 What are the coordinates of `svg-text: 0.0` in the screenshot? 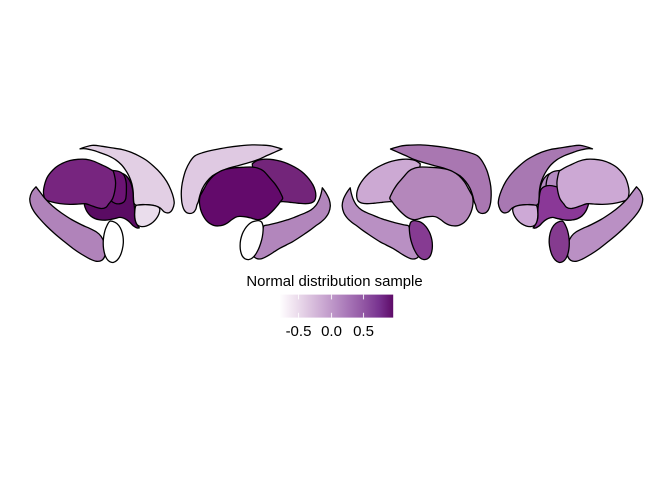 It's located at (331, 331).